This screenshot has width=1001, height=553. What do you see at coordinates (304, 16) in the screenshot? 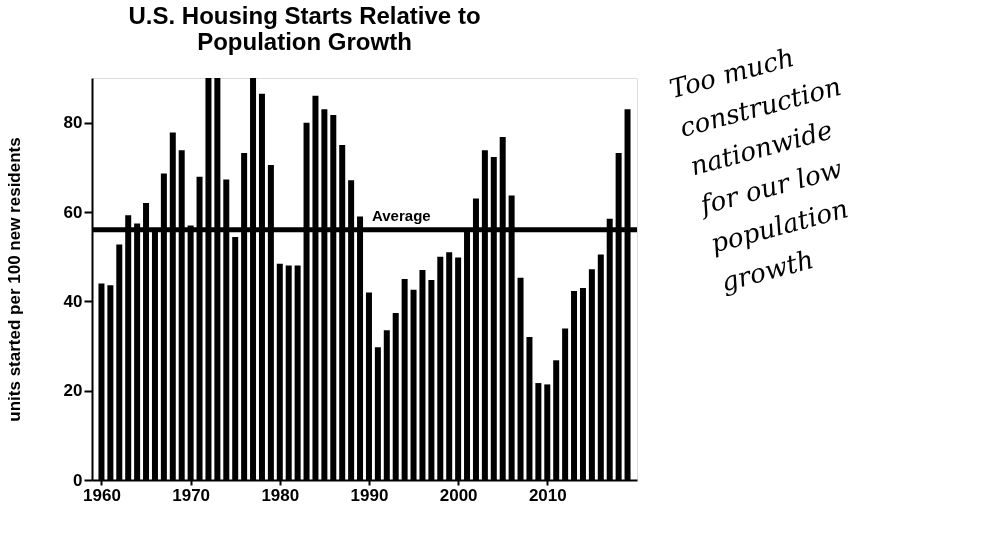
I see `text: U.S. Housing Starts Relative to` at bounding box center [304, 16].